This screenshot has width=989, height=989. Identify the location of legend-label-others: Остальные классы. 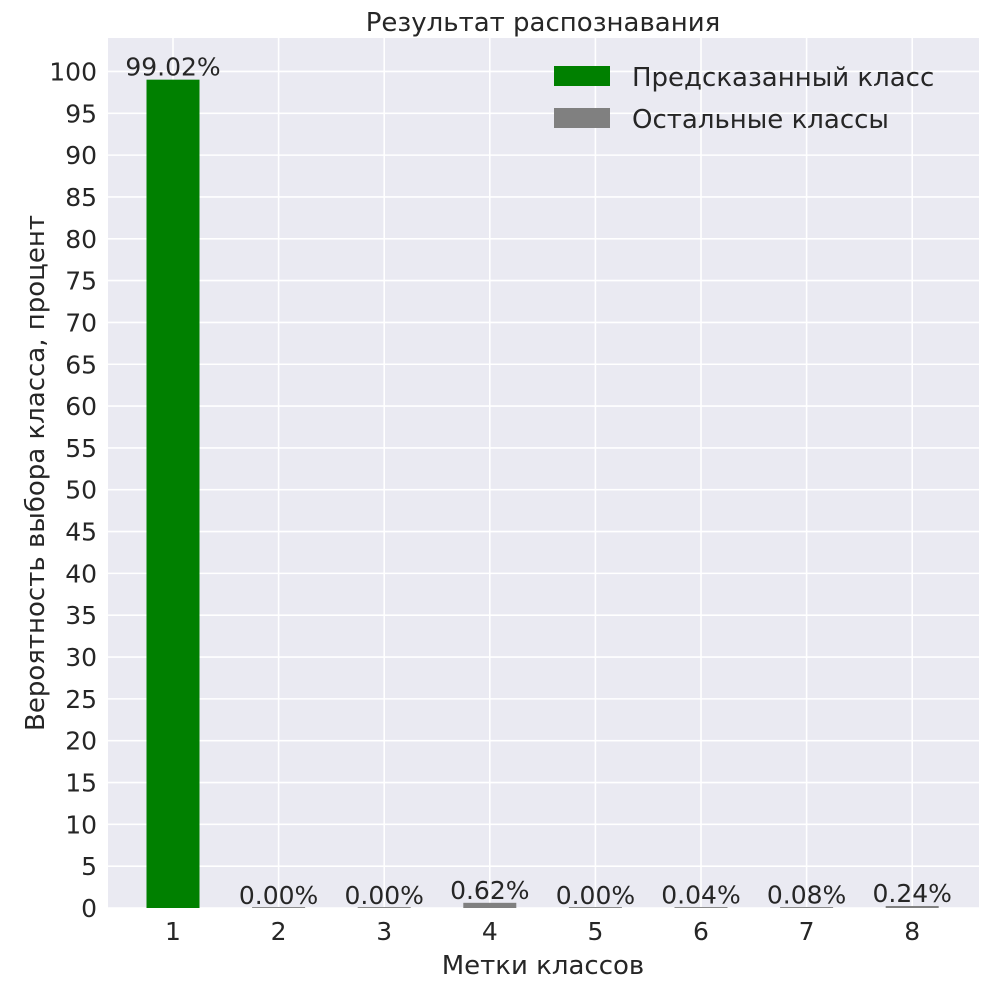
(760, 120).